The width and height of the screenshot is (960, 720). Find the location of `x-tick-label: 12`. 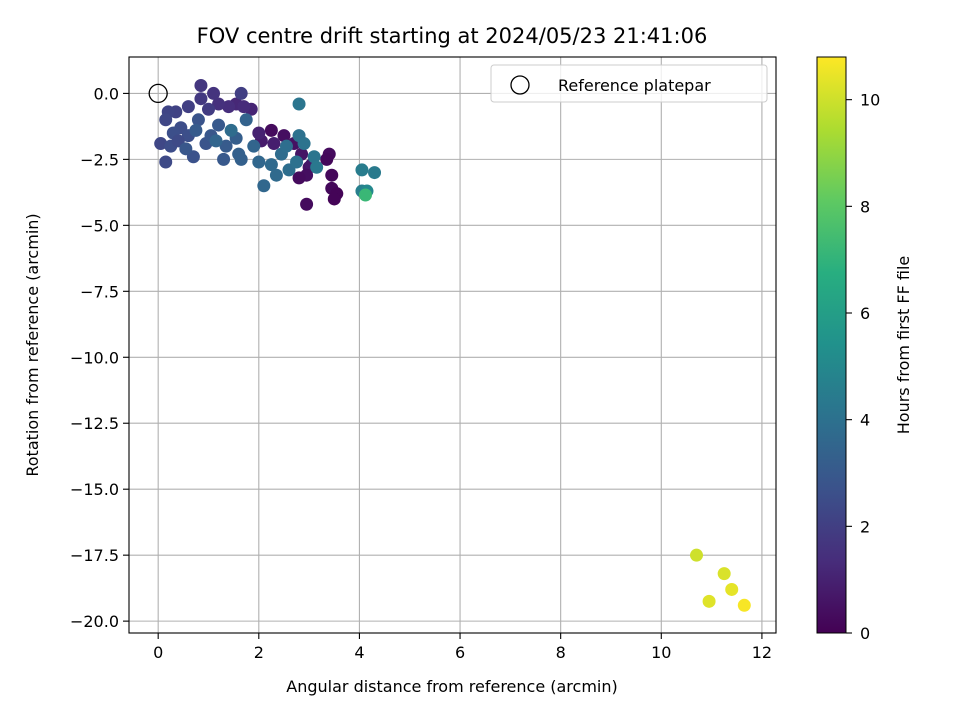

x-tick-label: 12 is located at coordinates (762, 652).